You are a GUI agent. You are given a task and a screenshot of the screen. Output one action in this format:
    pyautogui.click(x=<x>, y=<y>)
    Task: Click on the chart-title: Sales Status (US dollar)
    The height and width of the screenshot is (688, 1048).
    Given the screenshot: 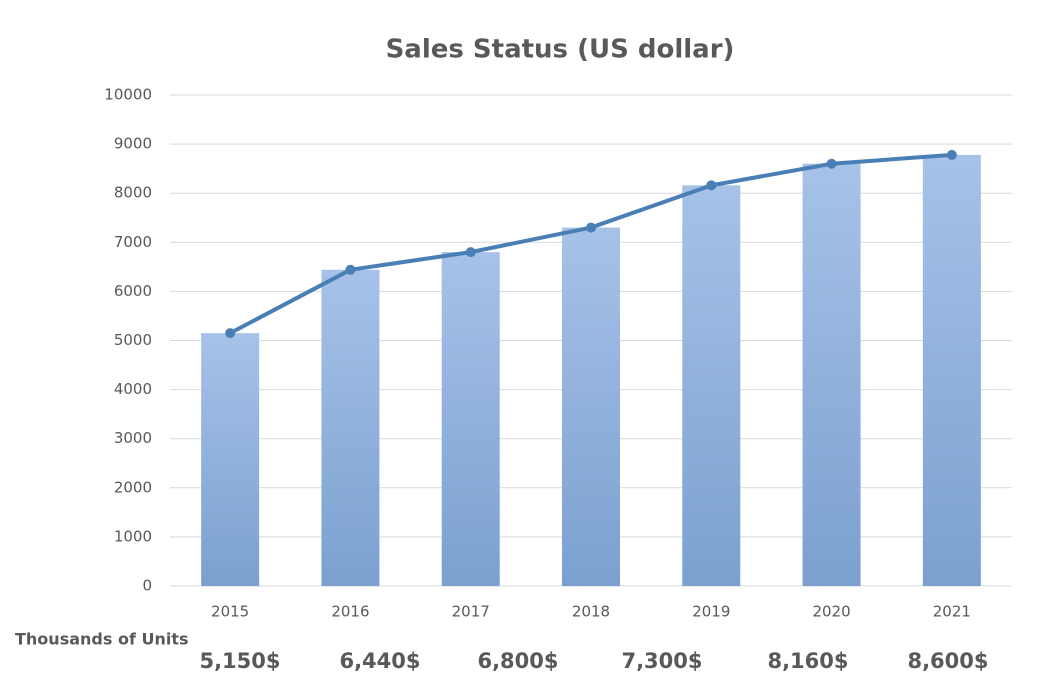 What is the action you would take?
    pyautogui.click(x=560, y=50)
    